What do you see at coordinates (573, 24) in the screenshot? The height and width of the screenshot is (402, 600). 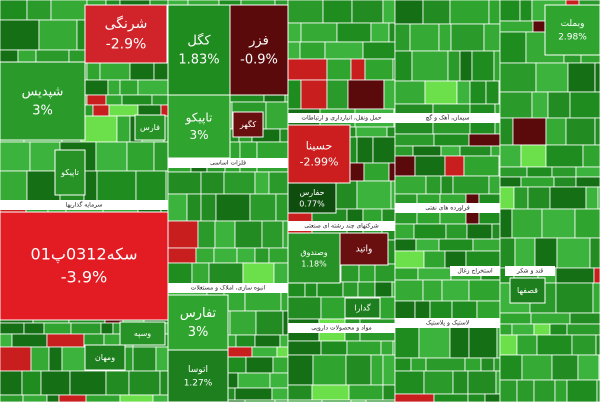 I see `tile-name: وبملت` at bounding box center [573, 24].